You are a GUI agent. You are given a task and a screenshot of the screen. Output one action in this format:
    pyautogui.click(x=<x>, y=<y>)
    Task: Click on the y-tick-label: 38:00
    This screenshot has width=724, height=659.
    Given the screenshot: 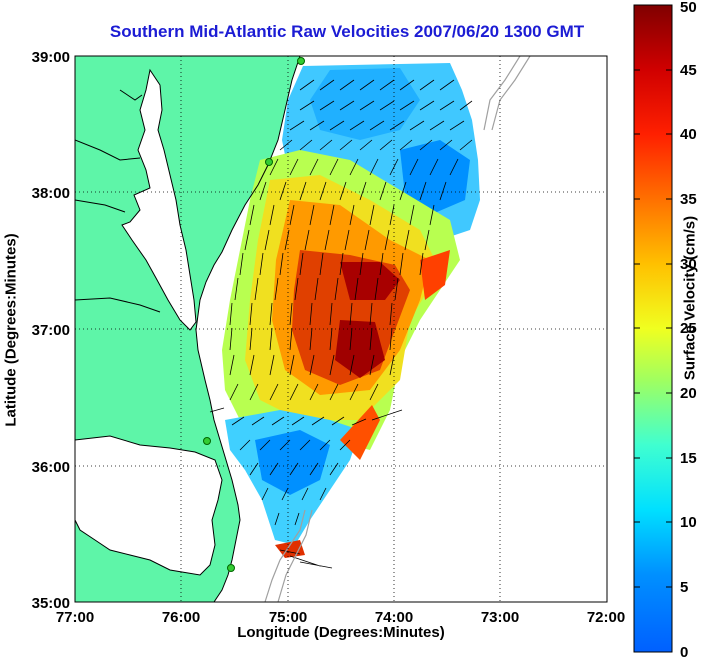 What is the action you would take?
    pyautogui.click(x=51, y=193)
    